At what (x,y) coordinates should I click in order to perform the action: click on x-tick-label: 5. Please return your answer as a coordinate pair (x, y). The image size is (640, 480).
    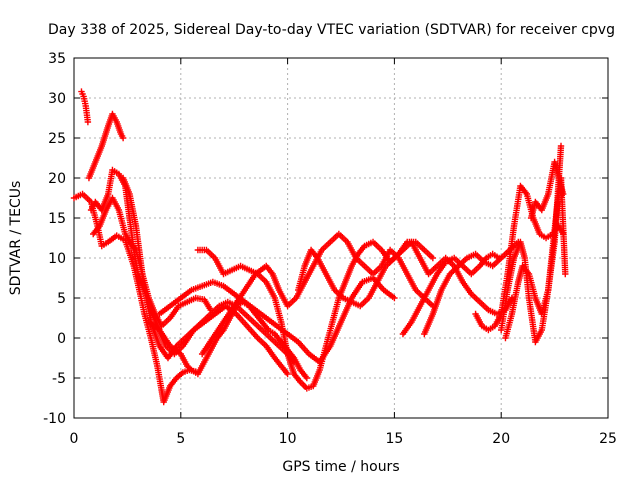
    Looking at the image, I should click on (180, 439).